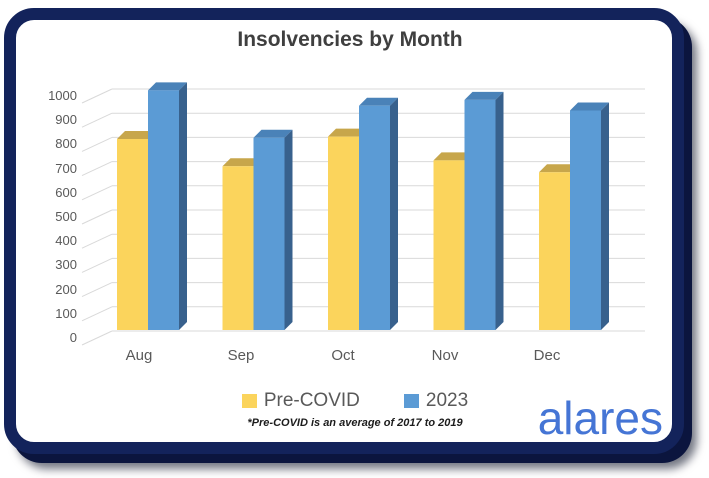  Describe the element at coordinates (66, 313) in the screenshot. I see `y-axis-tick-label: 100` at that location.